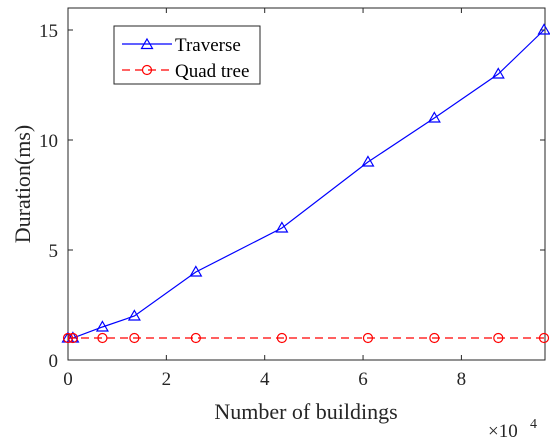 This screenshot has height=437, width=550. Describe the element at coordinates (363, 379) in the screenshot. I see `x-tick-label: 6` at that location.